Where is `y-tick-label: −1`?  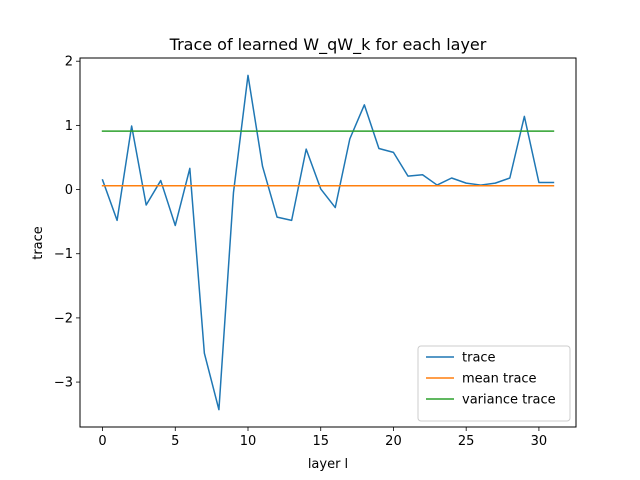 y-tick-label: −1 is located at coordinates (63, 254).